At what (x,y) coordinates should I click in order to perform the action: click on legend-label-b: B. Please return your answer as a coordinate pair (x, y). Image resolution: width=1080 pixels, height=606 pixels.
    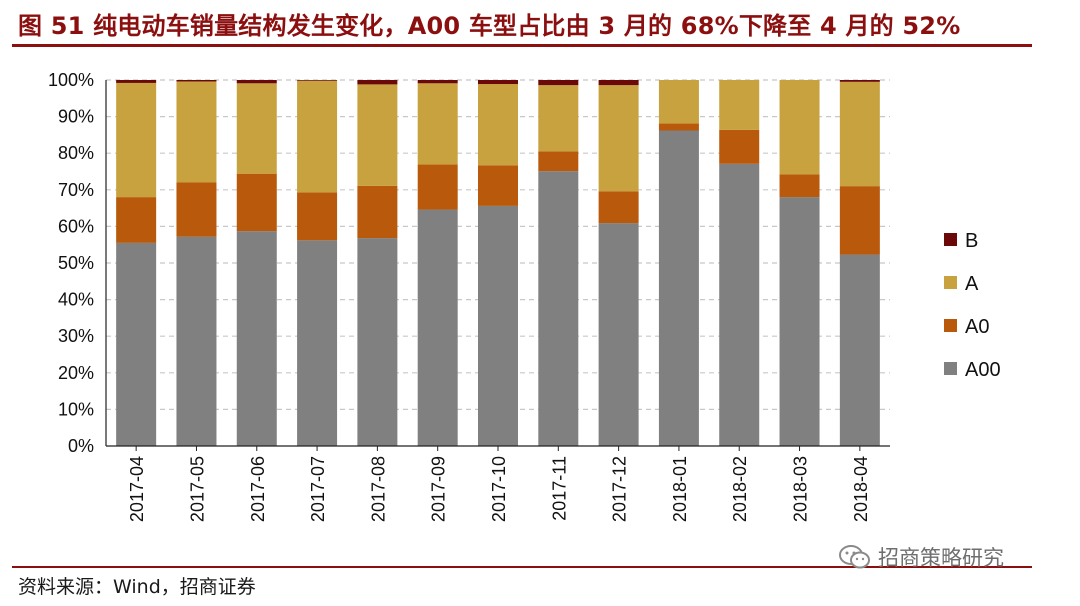
    Looking at the image, I should click on (971, 241).